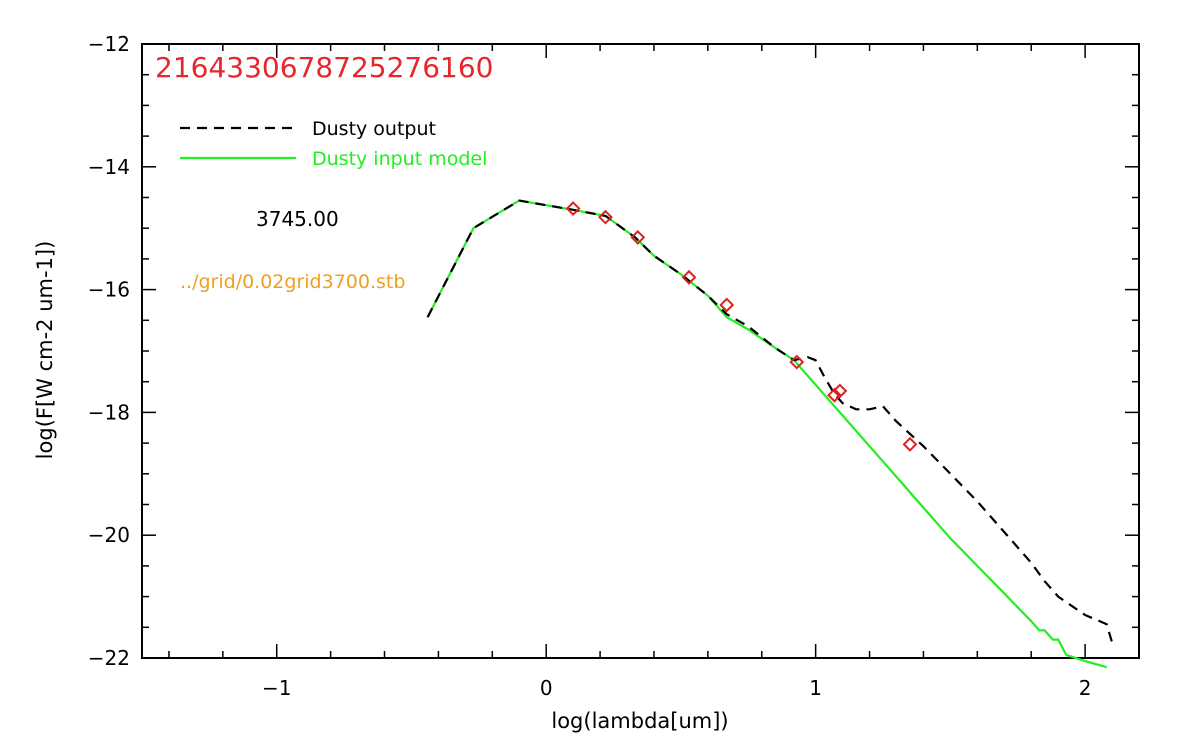 The image size is (1180, 750). What do you see at coordinates (741, 326) in the screenshot?
I see `photometry-markers` at bounding box center [741, 326].